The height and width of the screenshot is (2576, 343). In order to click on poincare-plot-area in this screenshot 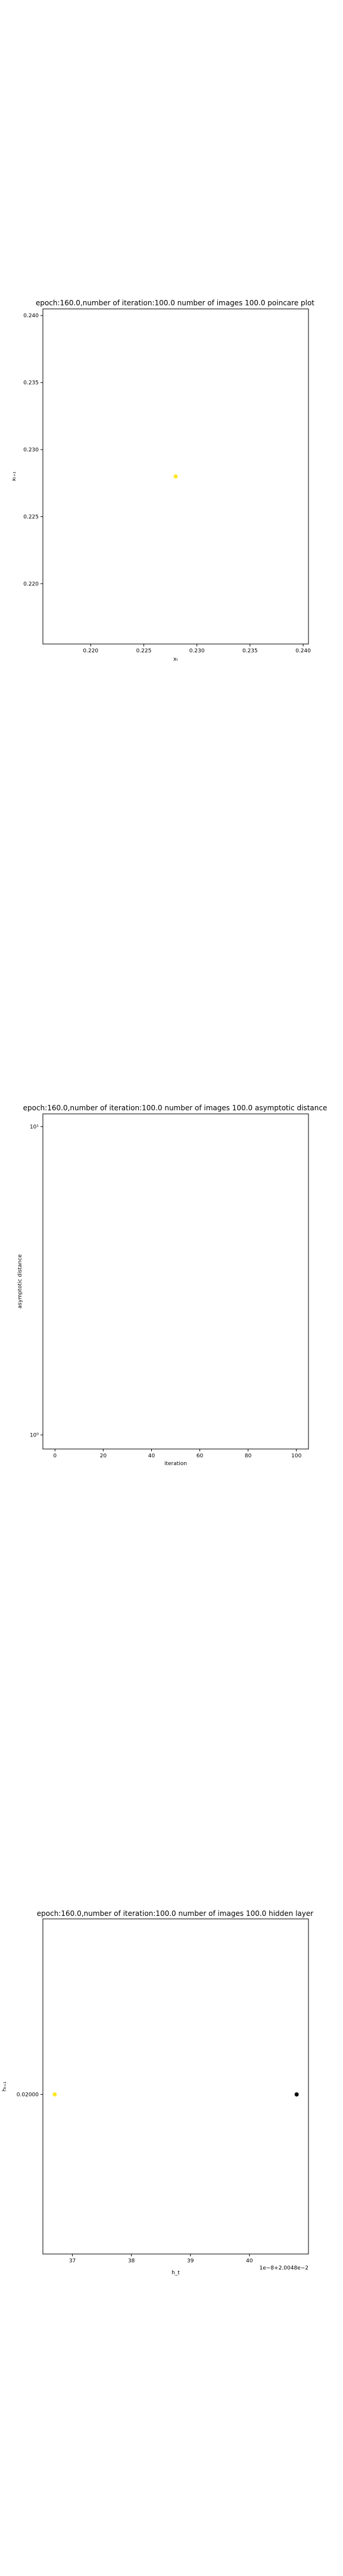, I will do `click(175, 477)`.